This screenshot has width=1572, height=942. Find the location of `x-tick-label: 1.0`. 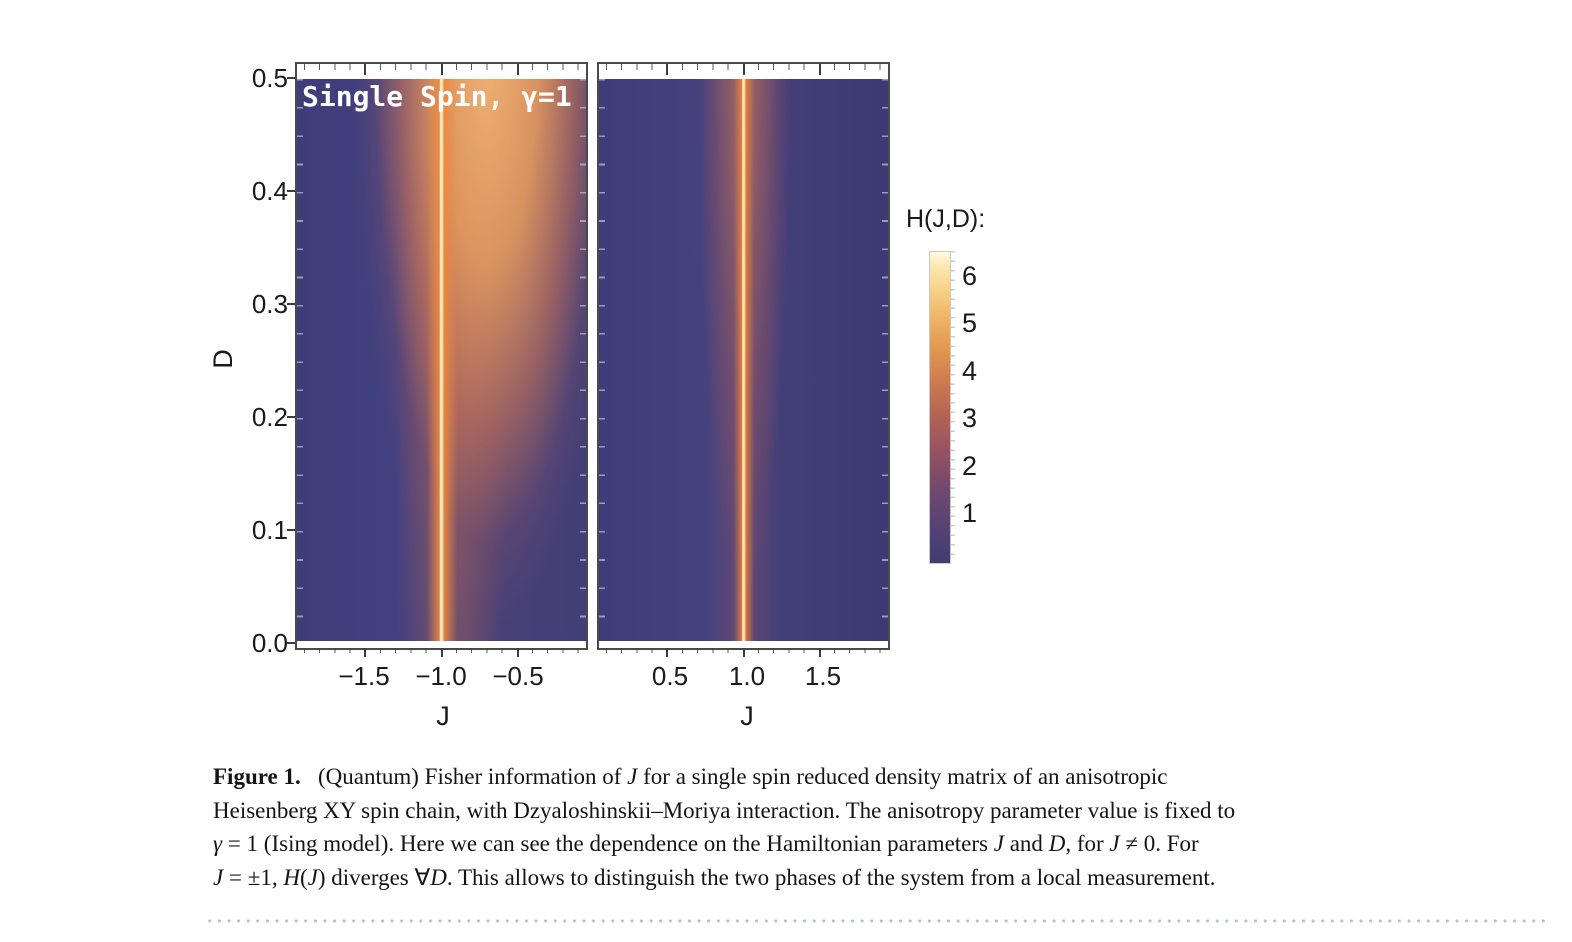

x-tick-label: 1.0 is located at coordinates (747, 676).